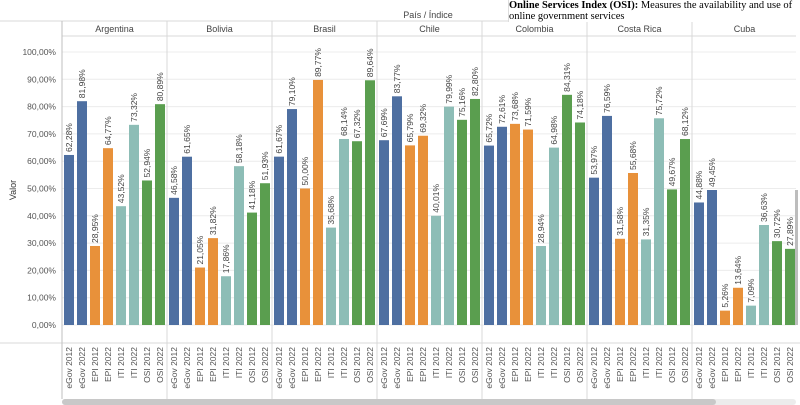 Image resolution: width=800 pixels, height=405 pixels. What do you see at coordinates (777, 223) in the screenshot?
I see `data-label: 30,72%` at bounding box center [777, 223].